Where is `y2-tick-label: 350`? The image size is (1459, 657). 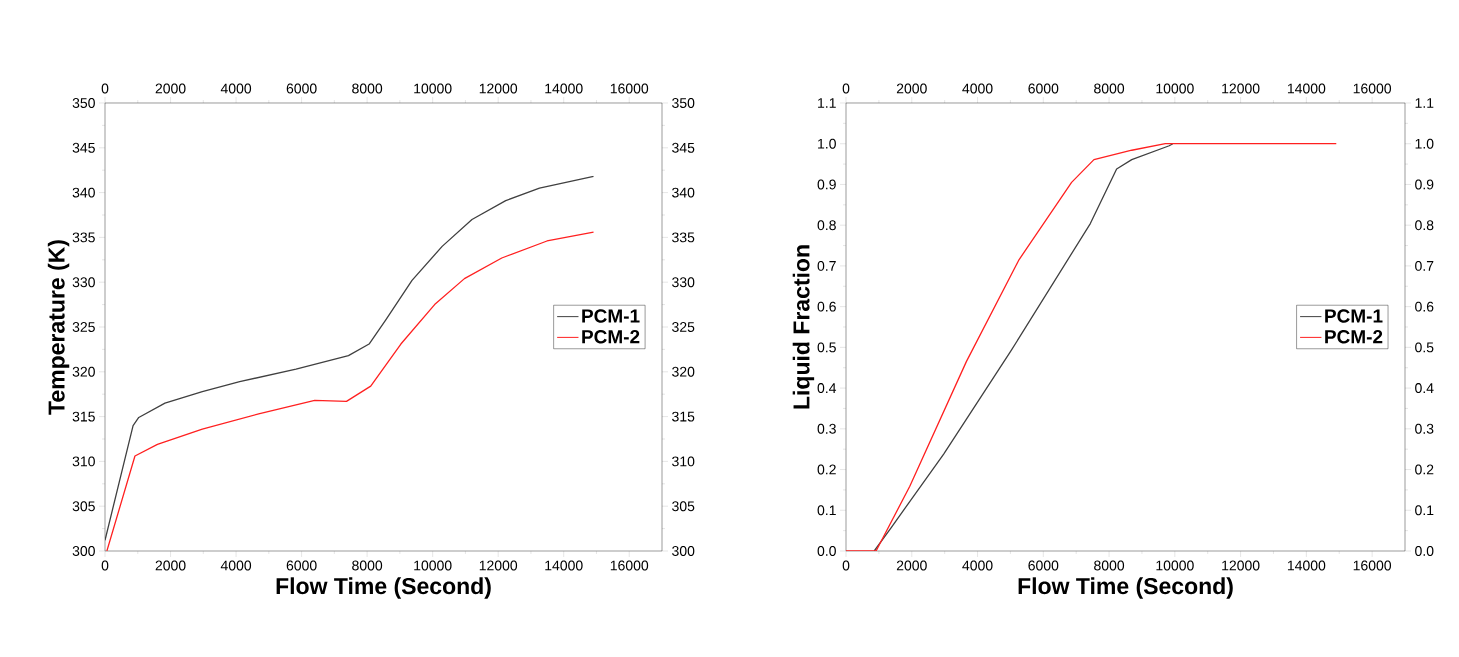 y2-tick-label: 350 is located at coordinates (683, 103).